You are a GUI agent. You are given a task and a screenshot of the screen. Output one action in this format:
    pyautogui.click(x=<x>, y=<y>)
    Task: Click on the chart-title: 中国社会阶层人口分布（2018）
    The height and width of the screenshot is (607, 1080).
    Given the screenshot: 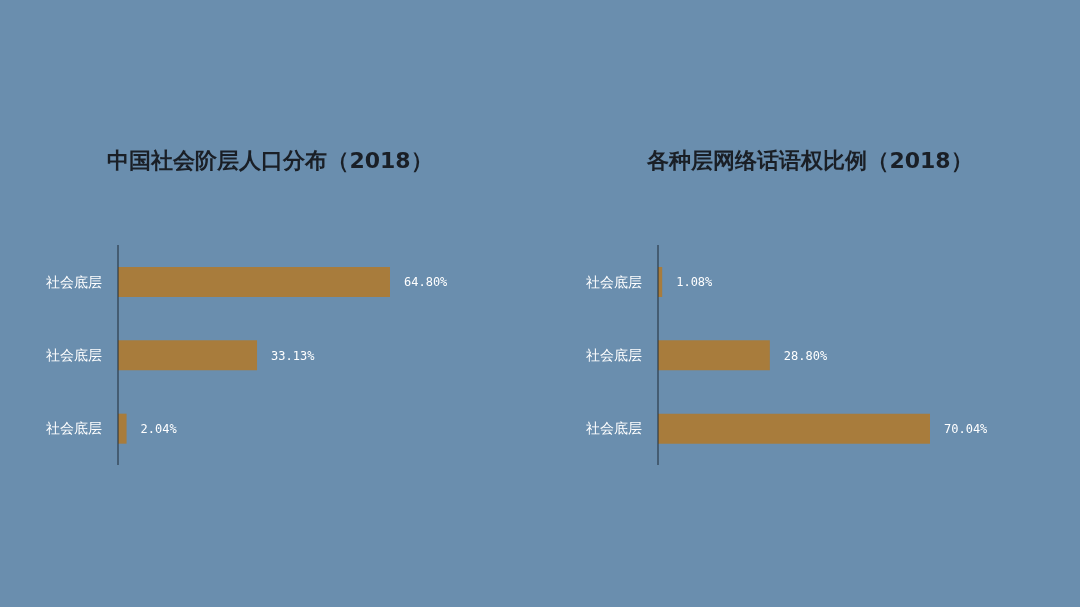 What is the action you would take?
    pyautogui.click(x=270, y=161)
    